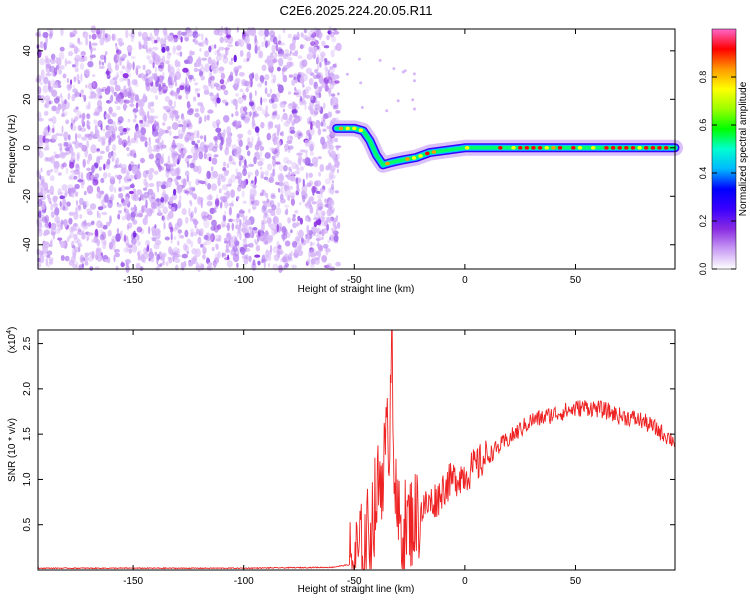  Describe the element at coordinates (513, 148) in the screenshot. I see `signal-peak` at that location.